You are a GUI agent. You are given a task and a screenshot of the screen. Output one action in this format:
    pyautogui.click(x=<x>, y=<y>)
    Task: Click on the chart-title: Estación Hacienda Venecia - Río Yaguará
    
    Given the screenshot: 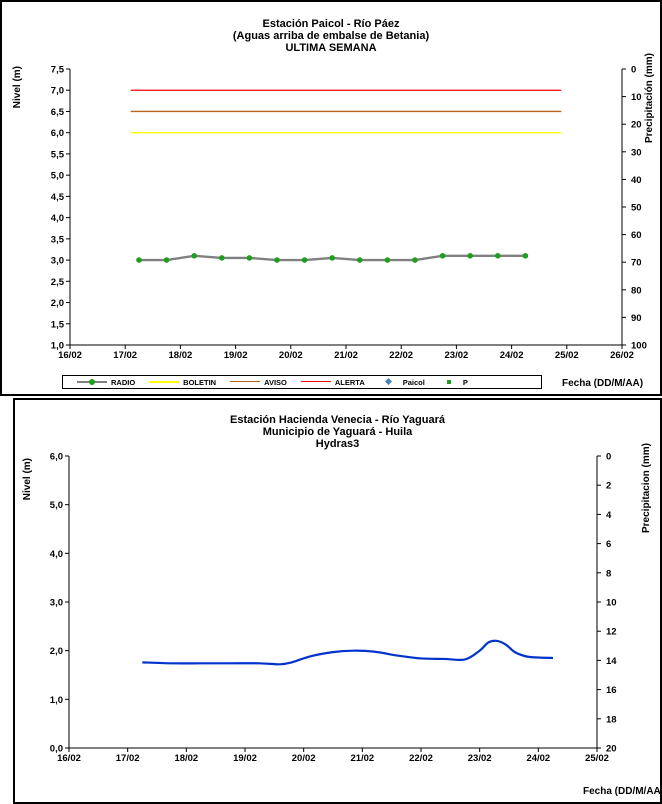 What is the action you would take?
    pyautogui.click(x=337, y=420)
    